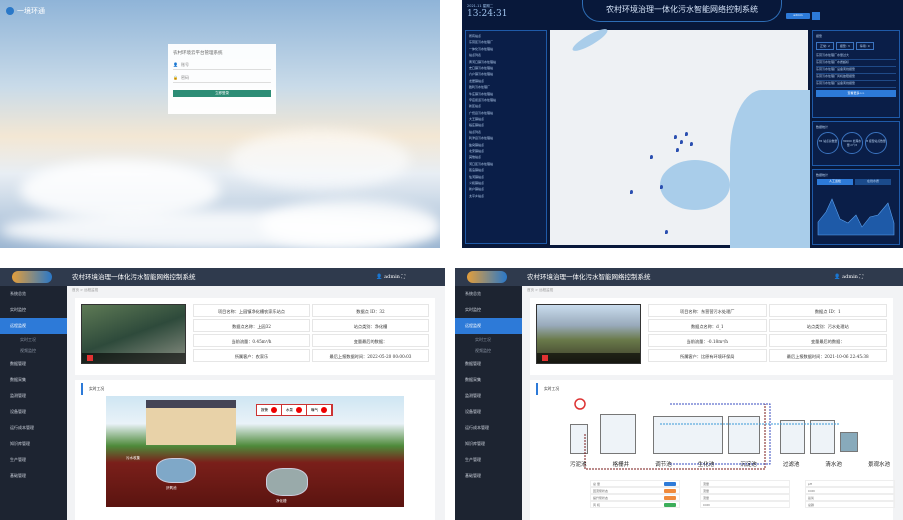 This screenshot has height=520, width=903. Describe the element at coordinates (621, 465) in the screenshot. I see `process-label: 格栅井` at that location.